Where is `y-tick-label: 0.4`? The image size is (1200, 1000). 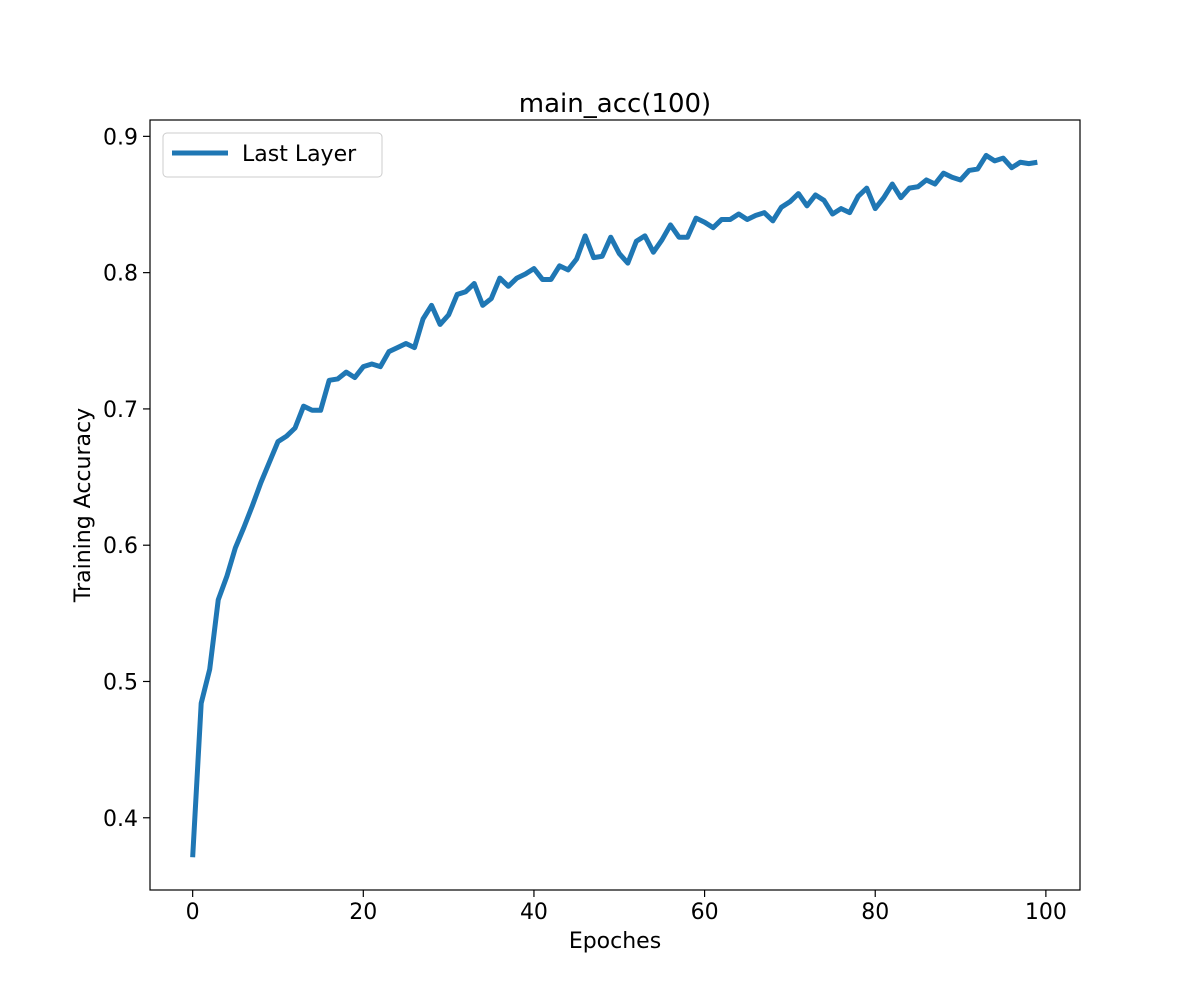 y-tick-label: 0.4 is located at coordinates (120, 819).